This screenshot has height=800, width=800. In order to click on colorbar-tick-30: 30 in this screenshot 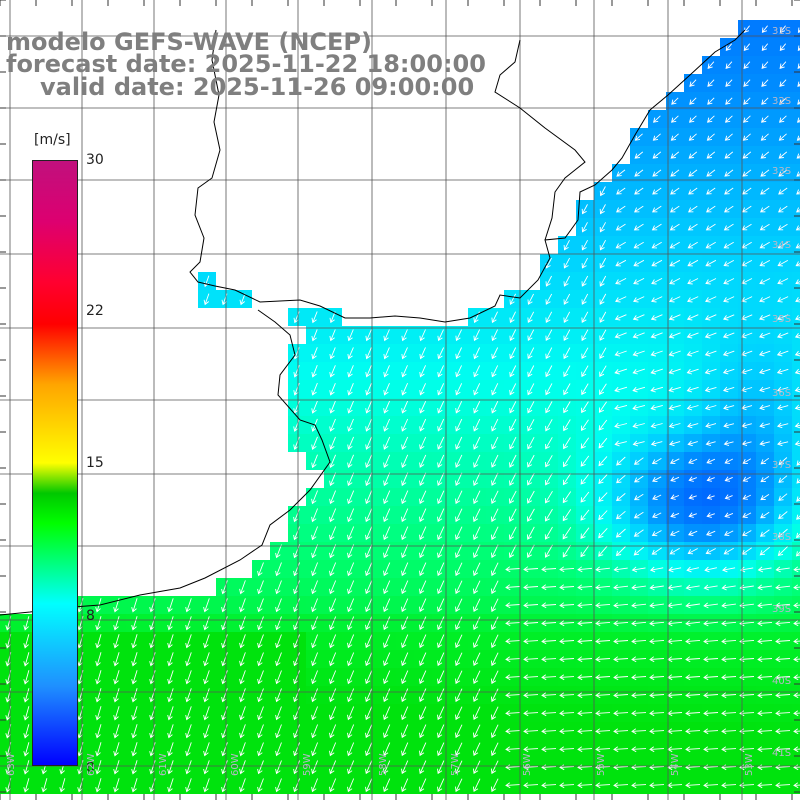, I will do `click(95, 160)`.